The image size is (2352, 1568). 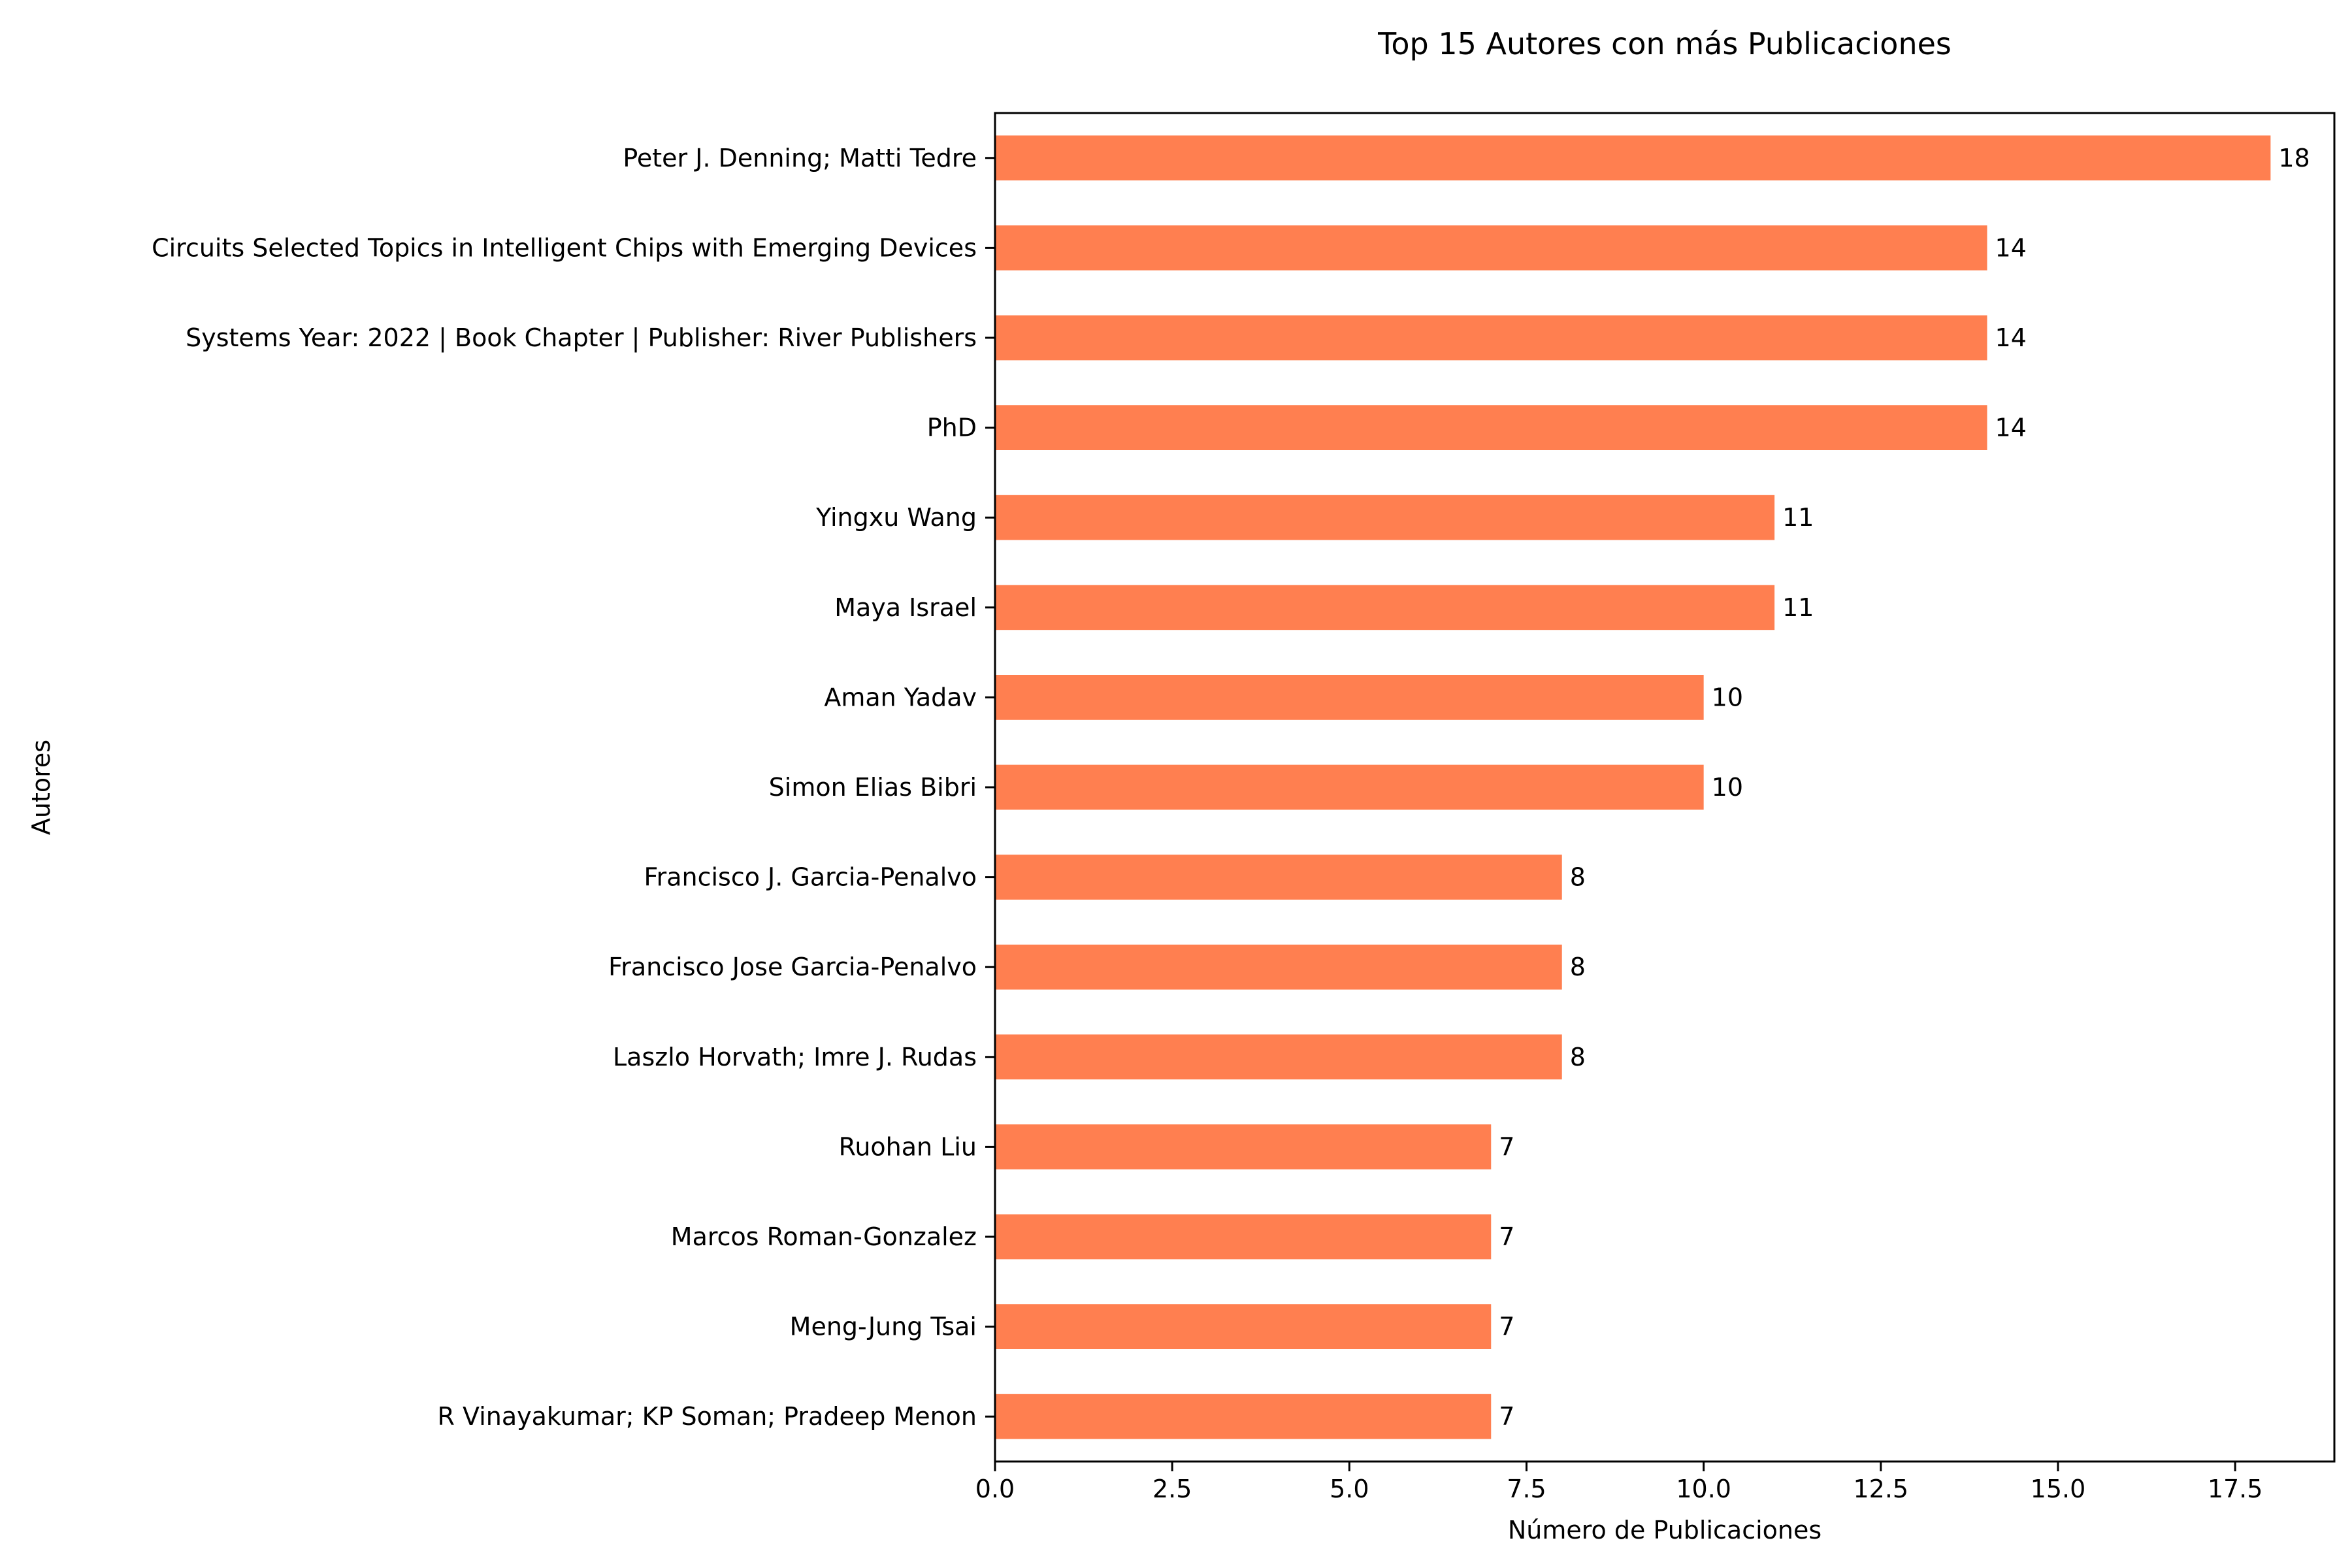 I want to click on x-axis-label: Número de Publicaciones, so click(x=1664, y=1530).